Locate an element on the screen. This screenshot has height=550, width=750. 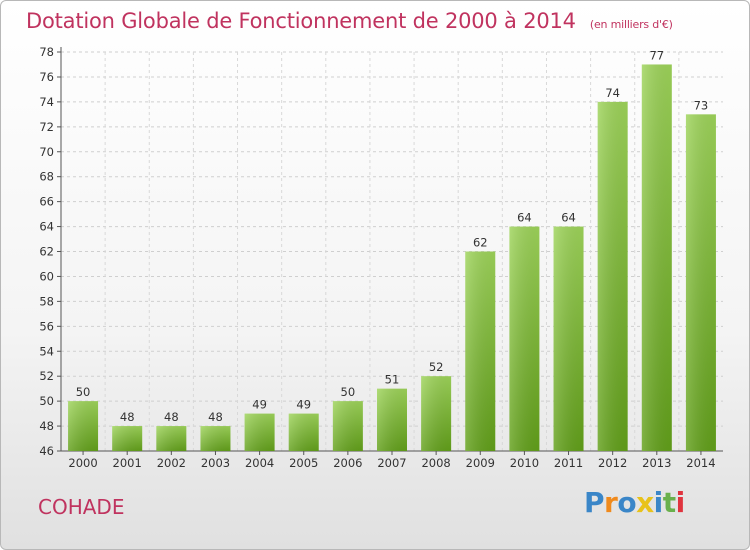
y-tick-label: 70 is located at coordinates (46, 152).